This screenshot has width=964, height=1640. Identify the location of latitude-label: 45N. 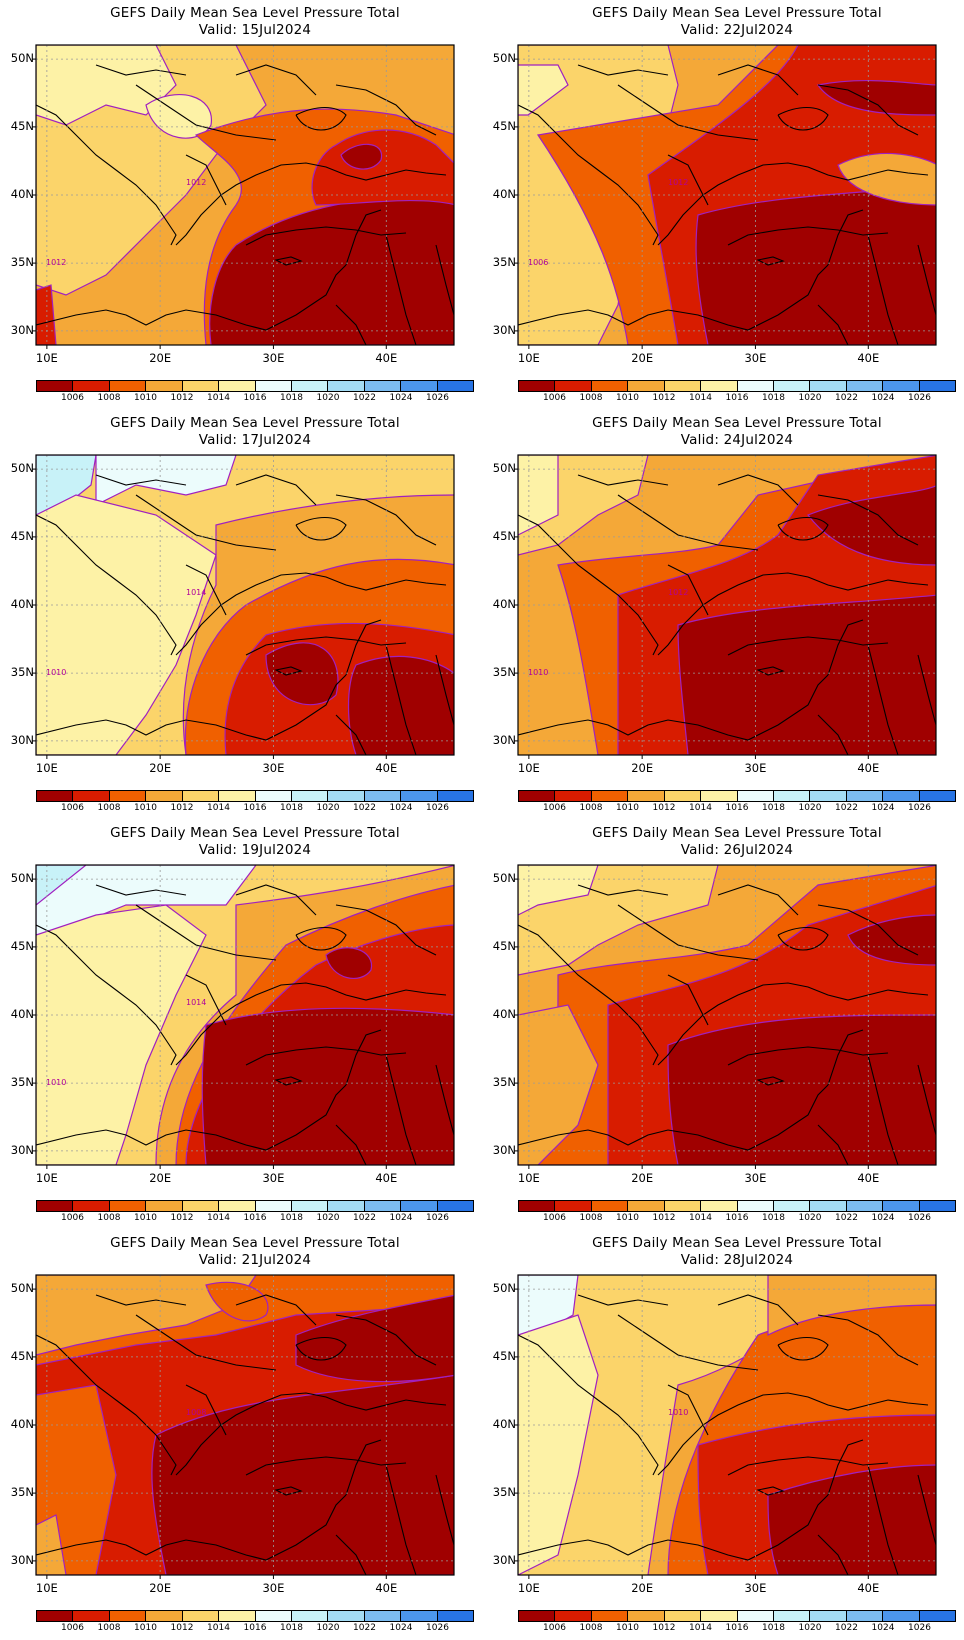
(504, 125).